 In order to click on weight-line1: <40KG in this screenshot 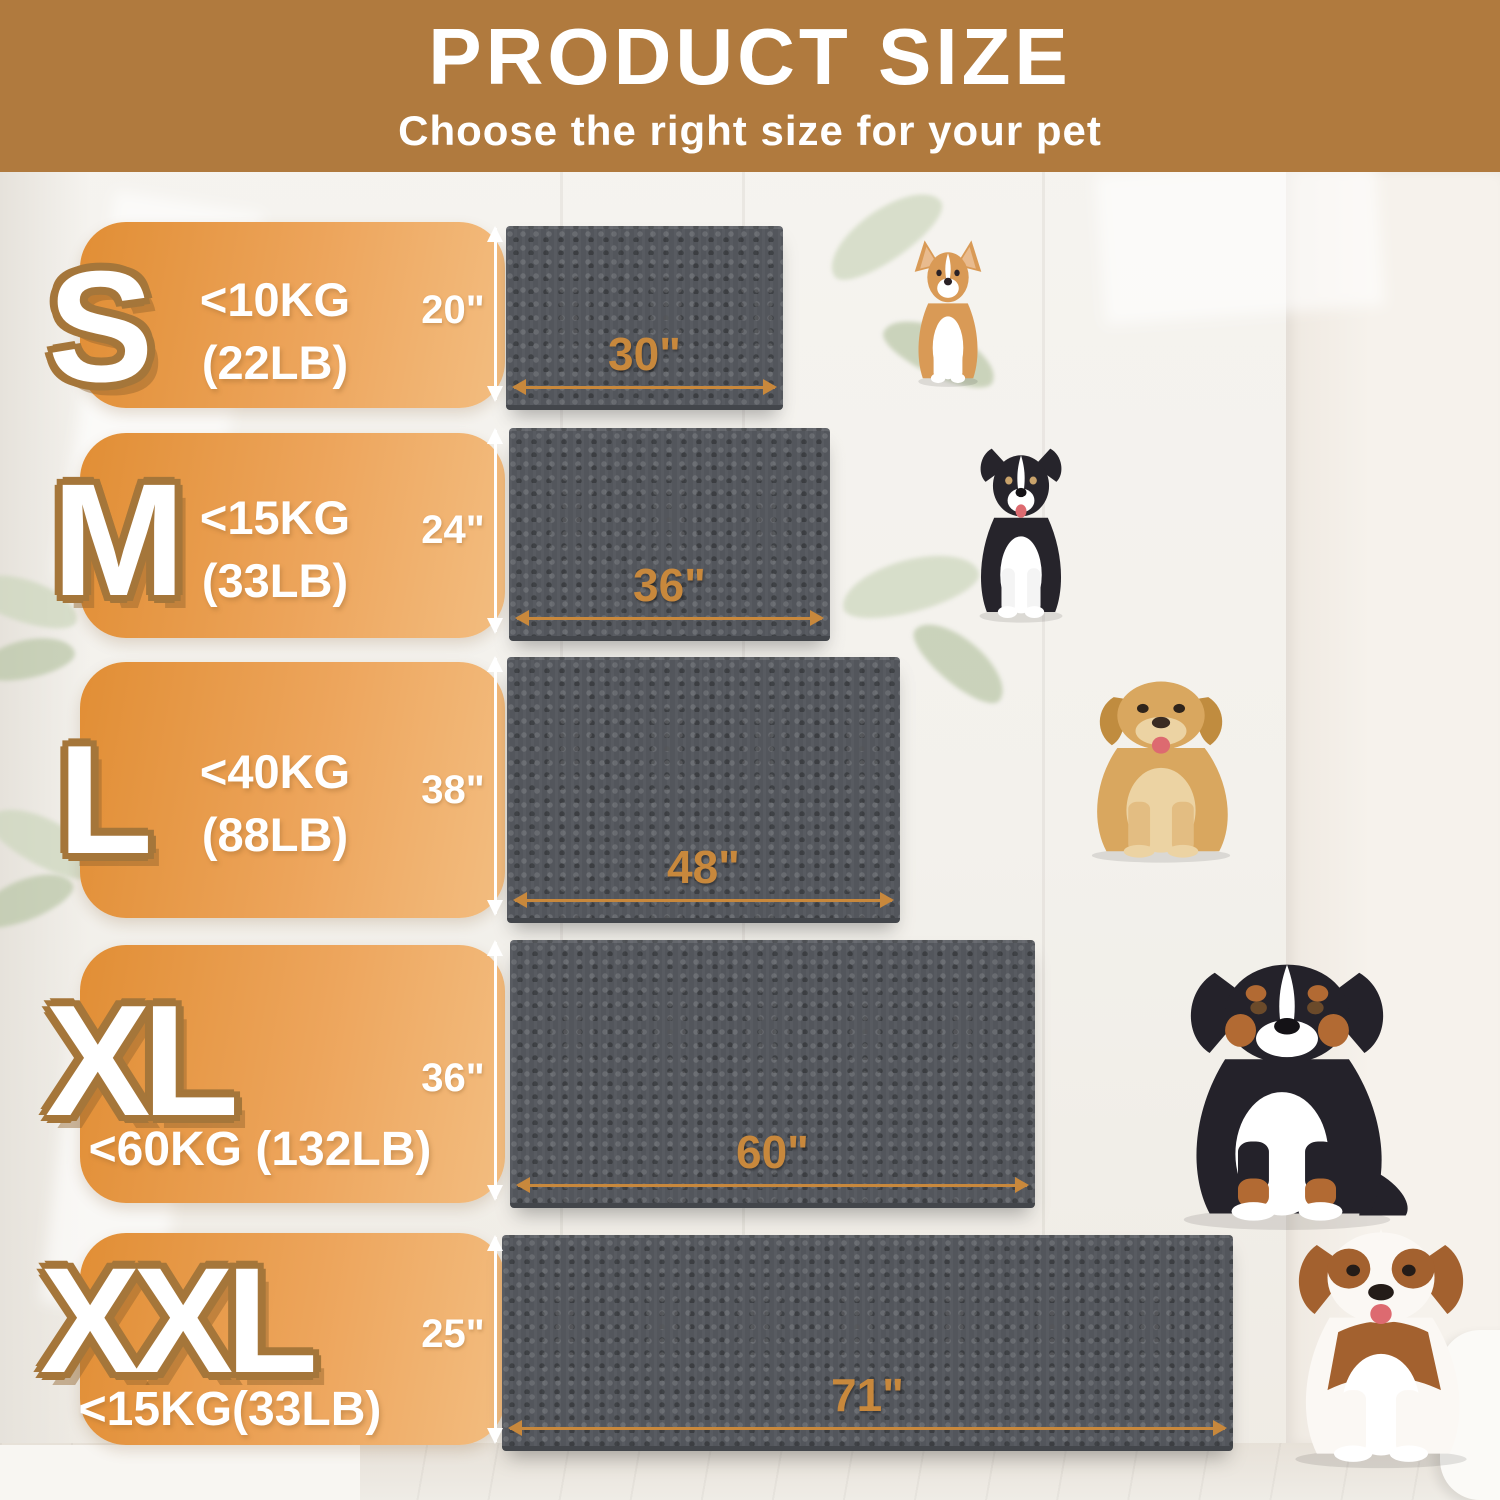, I will do `click(275, 771)`.